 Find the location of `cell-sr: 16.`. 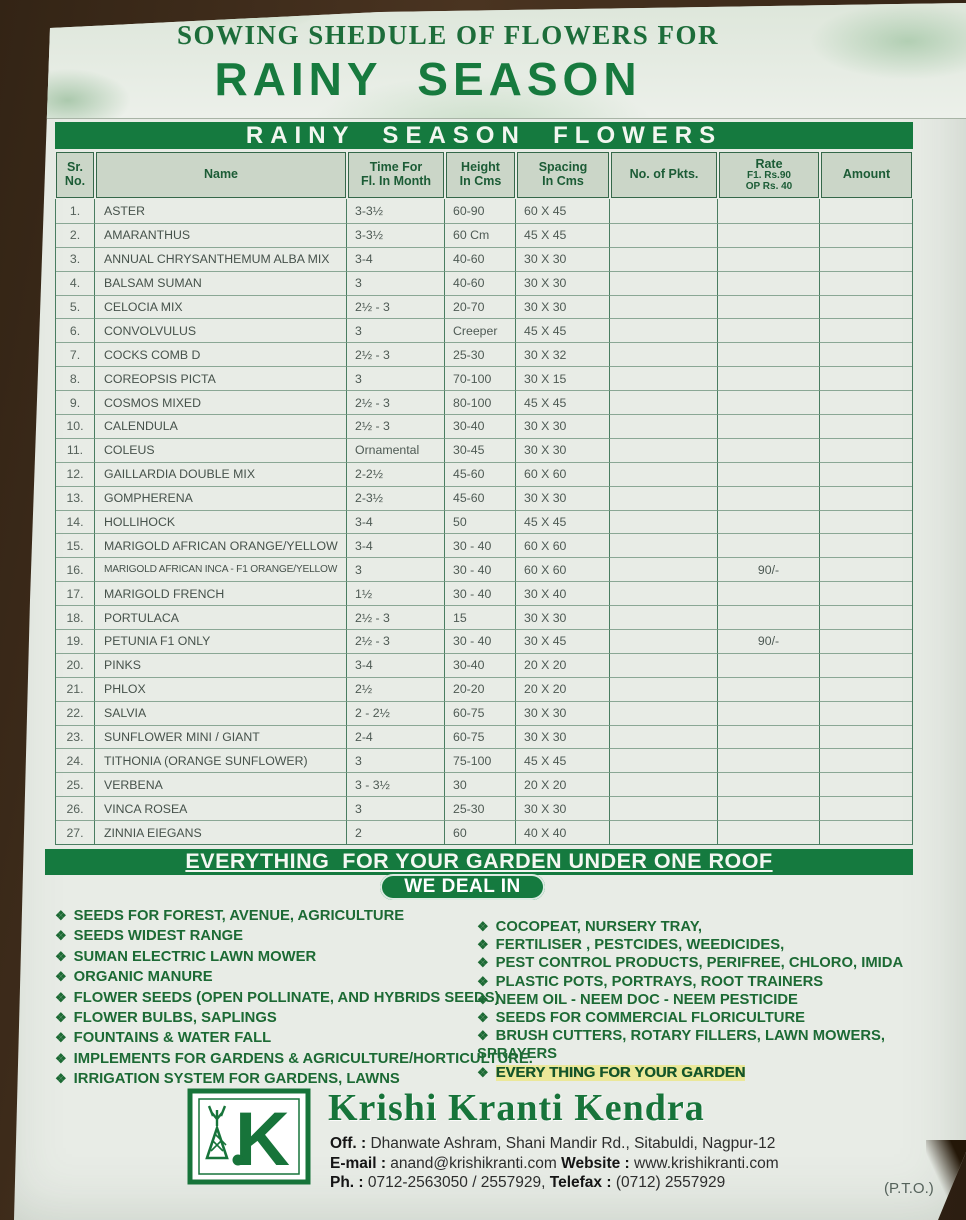

cell-sr: 16. is located at coordinates (75, 569).